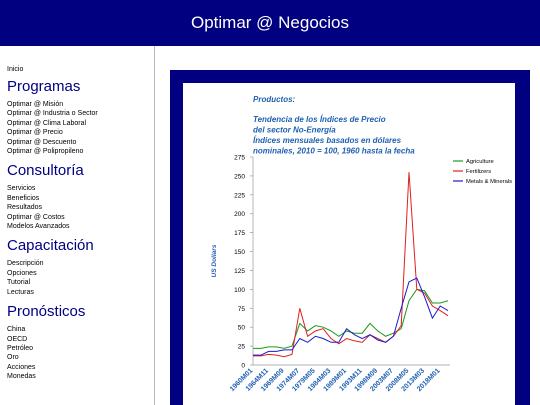  Describe the element at coordinates (23, 198) in the screenshot. I see `nav-link: Beneficios` at that location.